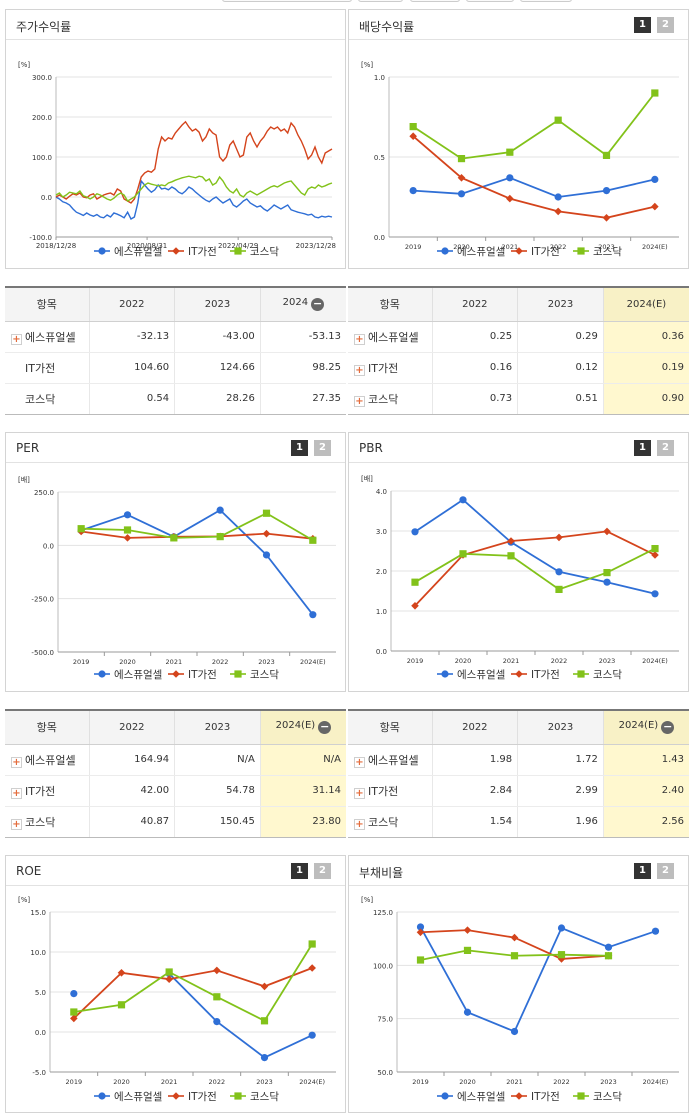  Describe the element at coordinates (379, 238) in the screenshot. I see `y-tick-label: 0.0` at that location.